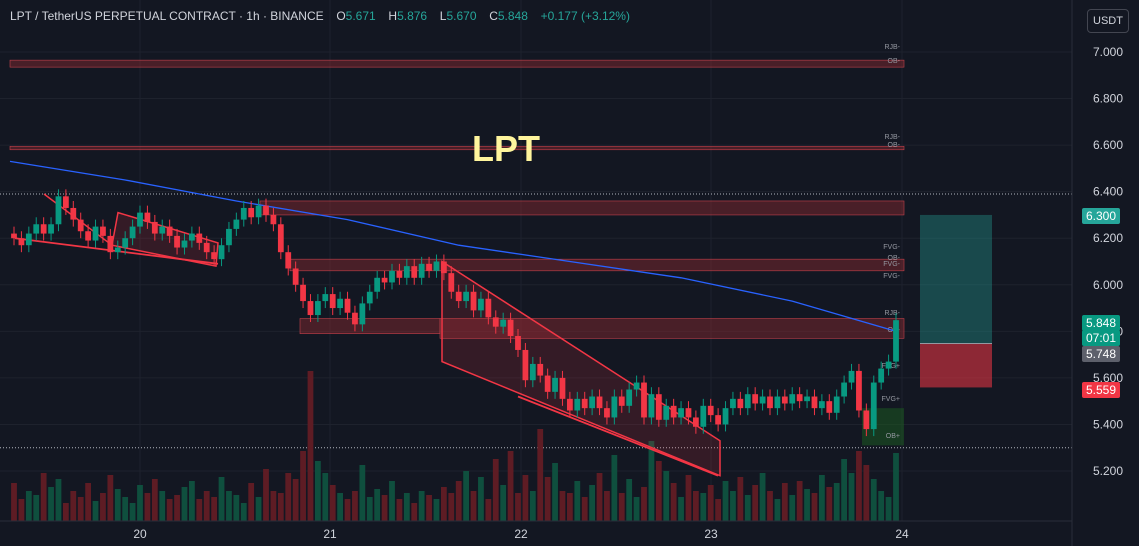  What do you see at coordinates (1108, 21) in the screenshot?
I see `currency-button: USDT` at bounding box center [1108, 21].